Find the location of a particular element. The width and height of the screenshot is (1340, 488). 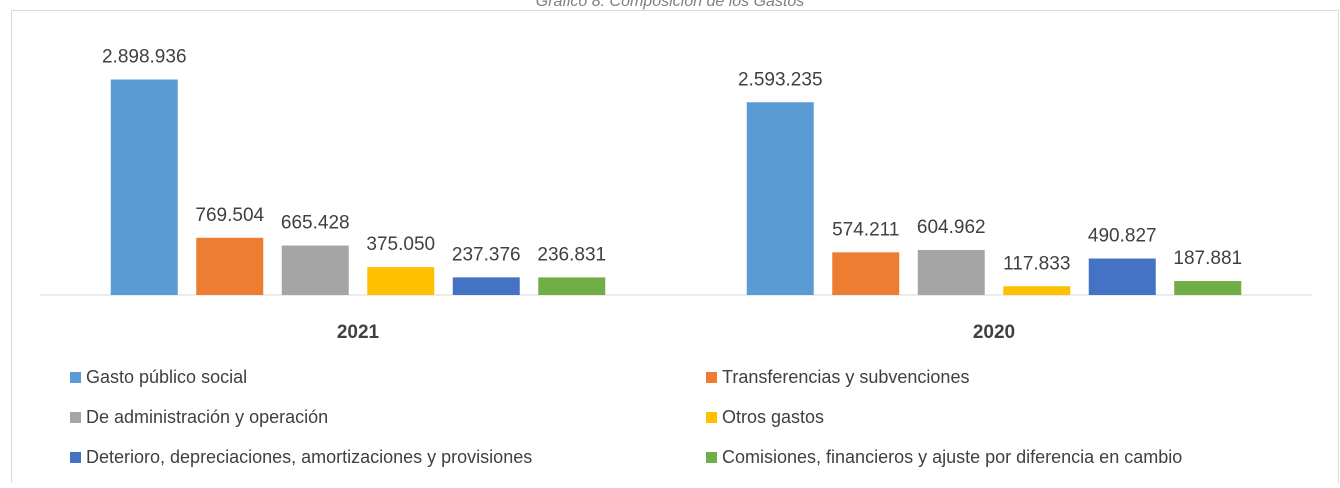

data-label: 2.593.235 is located at coordinates (780, 79).